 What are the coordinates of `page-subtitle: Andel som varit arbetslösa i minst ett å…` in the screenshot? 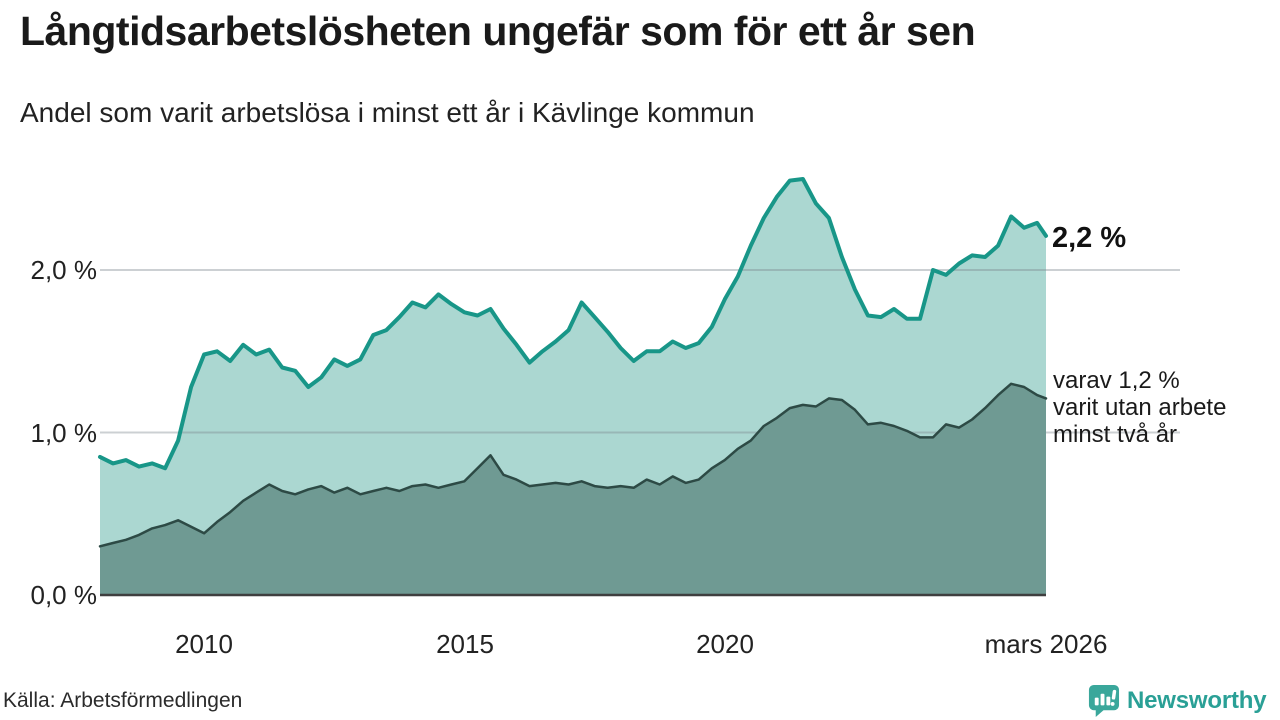 It's located at (387, 112).